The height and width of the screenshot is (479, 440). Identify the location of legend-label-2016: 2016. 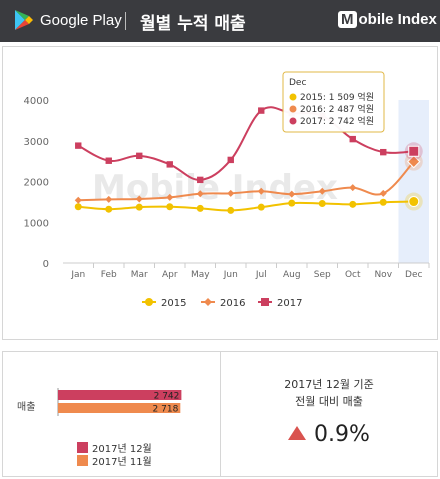
(232, 303).